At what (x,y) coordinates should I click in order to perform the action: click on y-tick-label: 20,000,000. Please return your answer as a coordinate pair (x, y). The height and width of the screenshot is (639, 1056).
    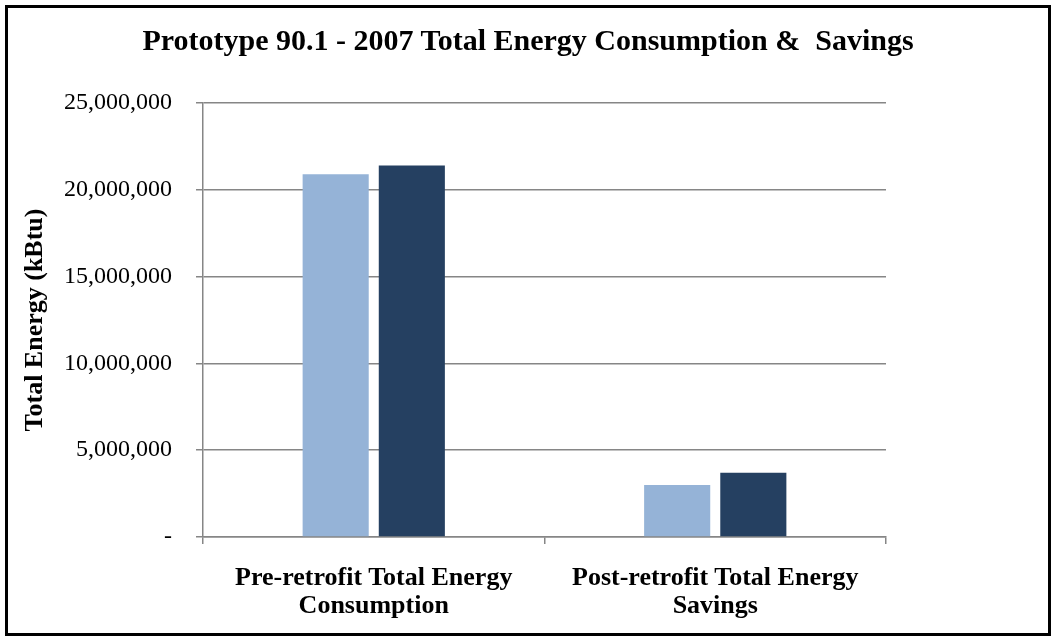
    Looking at the image, I should click on (118, 188).